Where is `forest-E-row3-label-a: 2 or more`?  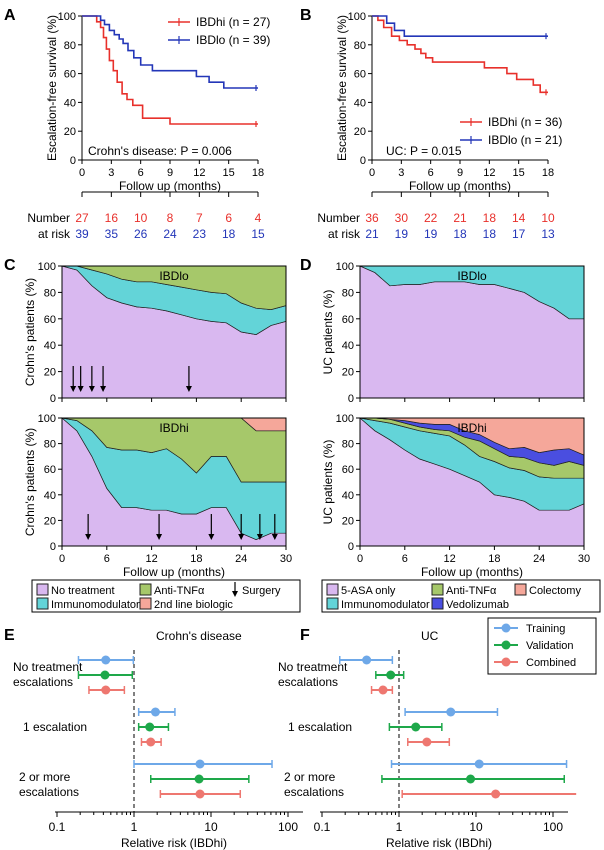
forest-E-row3-label-a: 2 or more is located at coordinates (45, 777).